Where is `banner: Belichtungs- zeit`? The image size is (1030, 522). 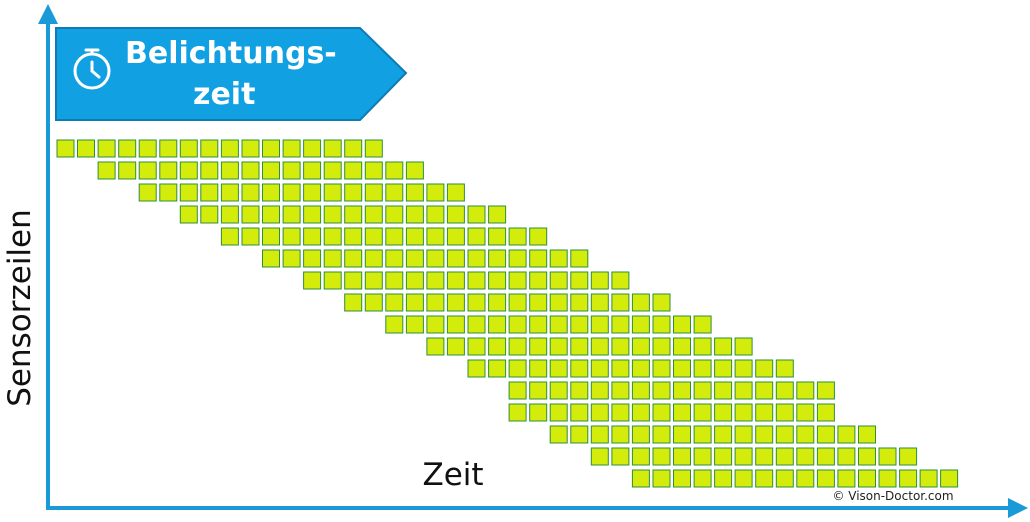
banner: Belichtungs- zeit is located at coordinates (231, 74).